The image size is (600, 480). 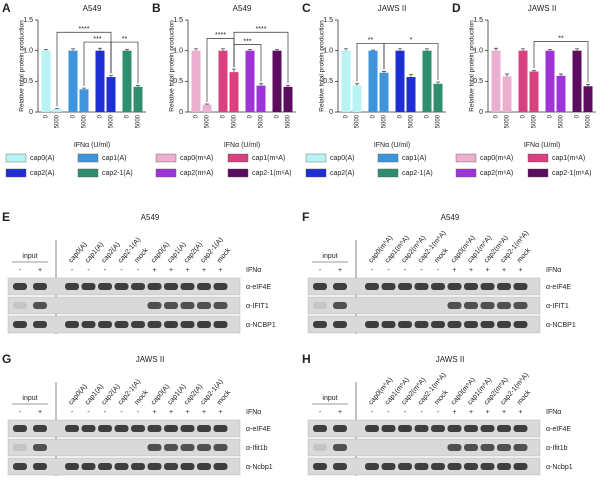 I want to click on y-tick-label: 1.0, so click(x=478, y=51).